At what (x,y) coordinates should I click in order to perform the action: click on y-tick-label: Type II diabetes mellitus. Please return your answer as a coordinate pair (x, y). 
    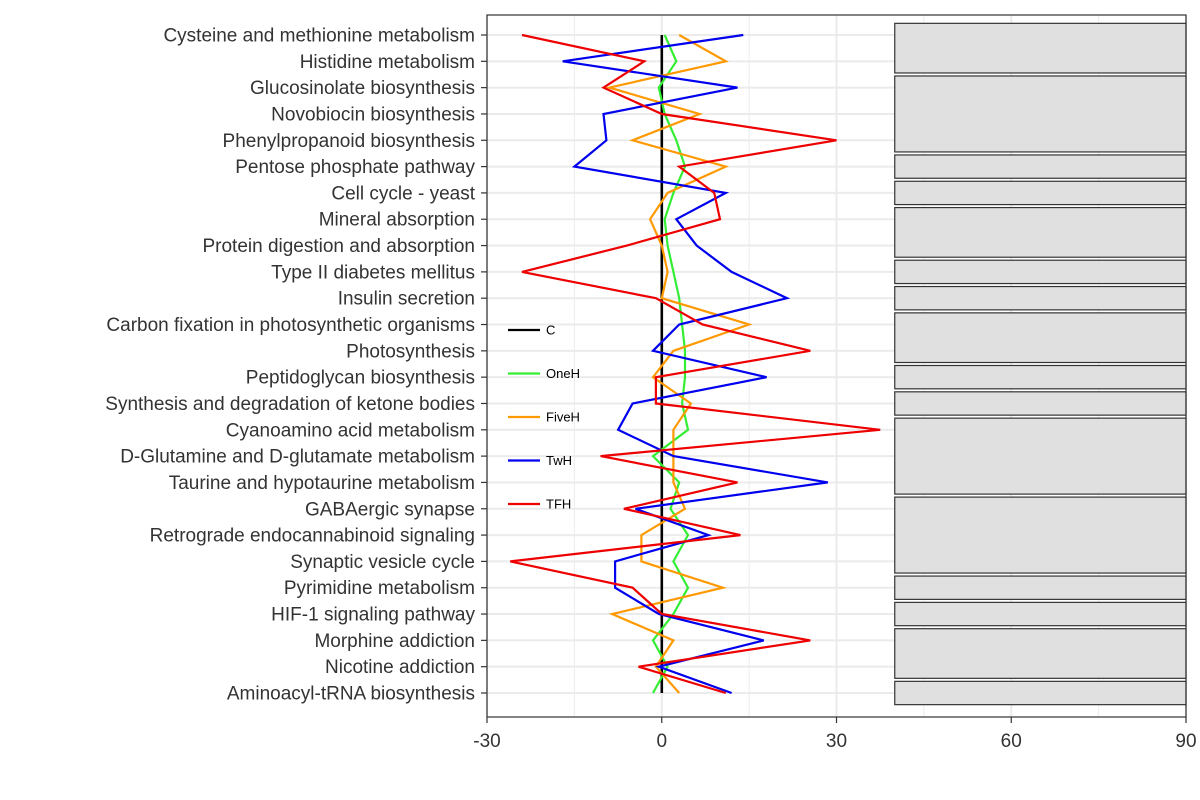
    Looking at the image, I should click on (373, 272).